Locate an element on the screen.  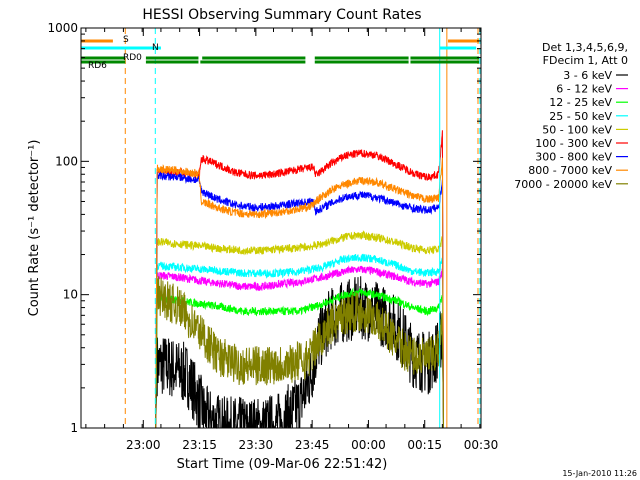
x-tick-label: 23:30 is located at coordinates (256, 445).